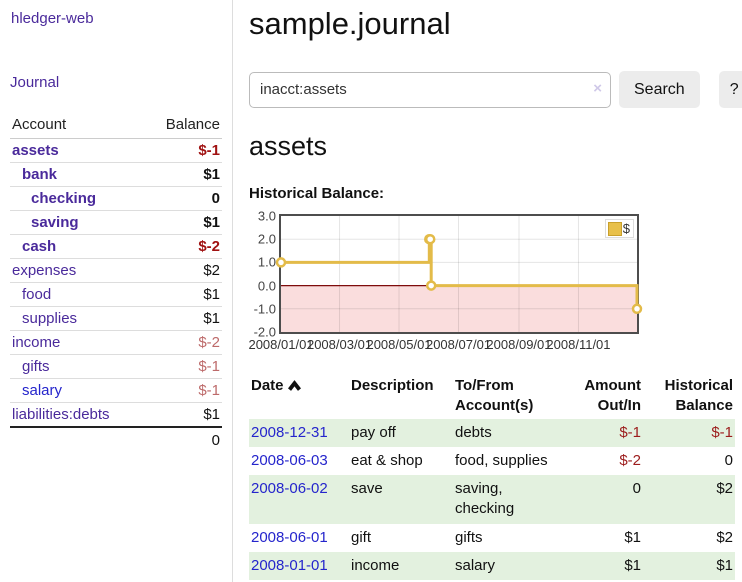 The image size is (742, 582). Describe the element at coordinates (266, 262) in the screenshot. I see `y-tick-label: 1.0` at that location.